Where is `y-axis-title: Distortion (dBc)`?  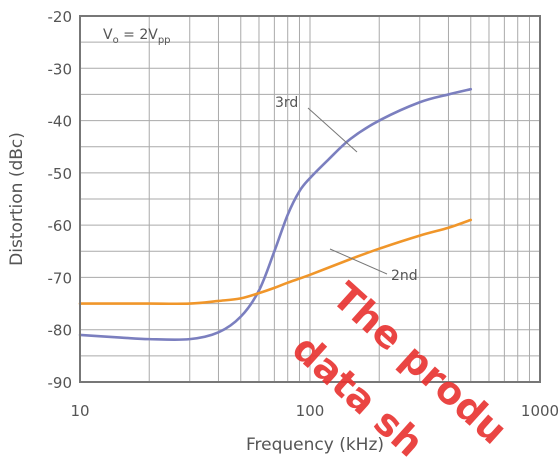
y-axis-title: Distortion (dBc) is located at coordinates (17, 199).